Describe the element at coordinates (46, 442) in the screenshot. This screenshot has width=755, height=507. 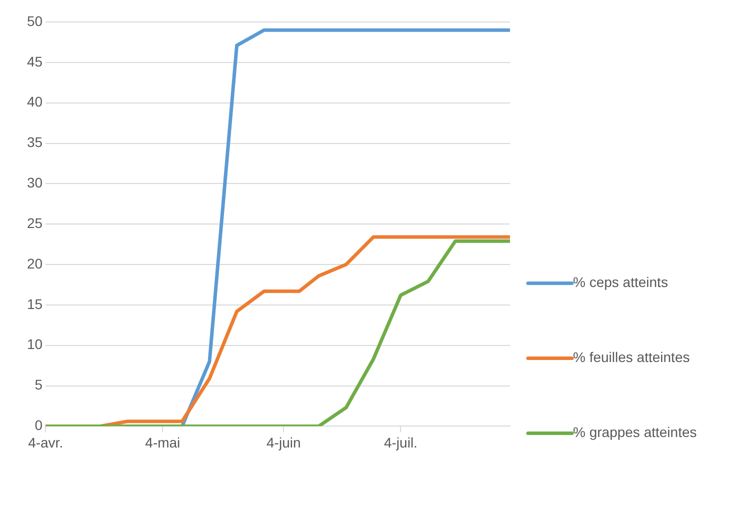
I see `x-tick-label: 4-avr.` at that location.